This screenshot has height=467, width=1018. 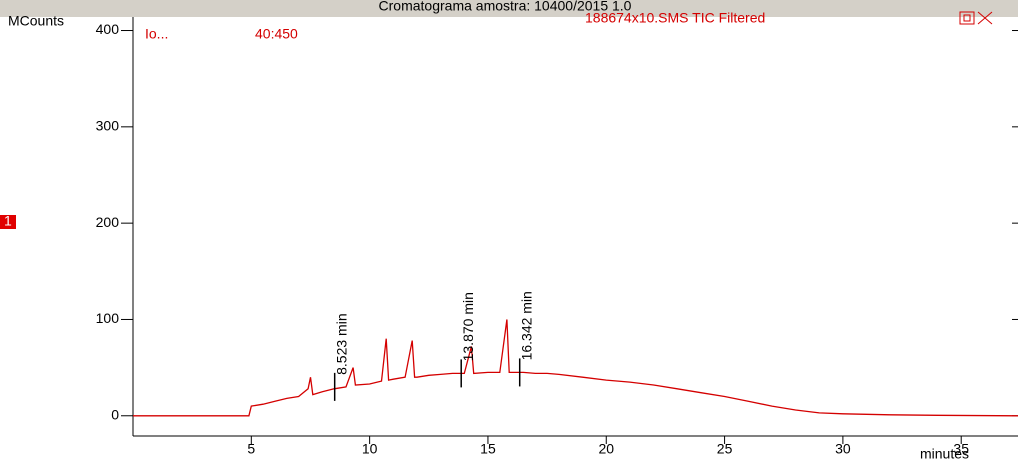 I want to click on chart-title: Cromatograma amostra: 10400/2015 1.0, so click(x=505, y=7).